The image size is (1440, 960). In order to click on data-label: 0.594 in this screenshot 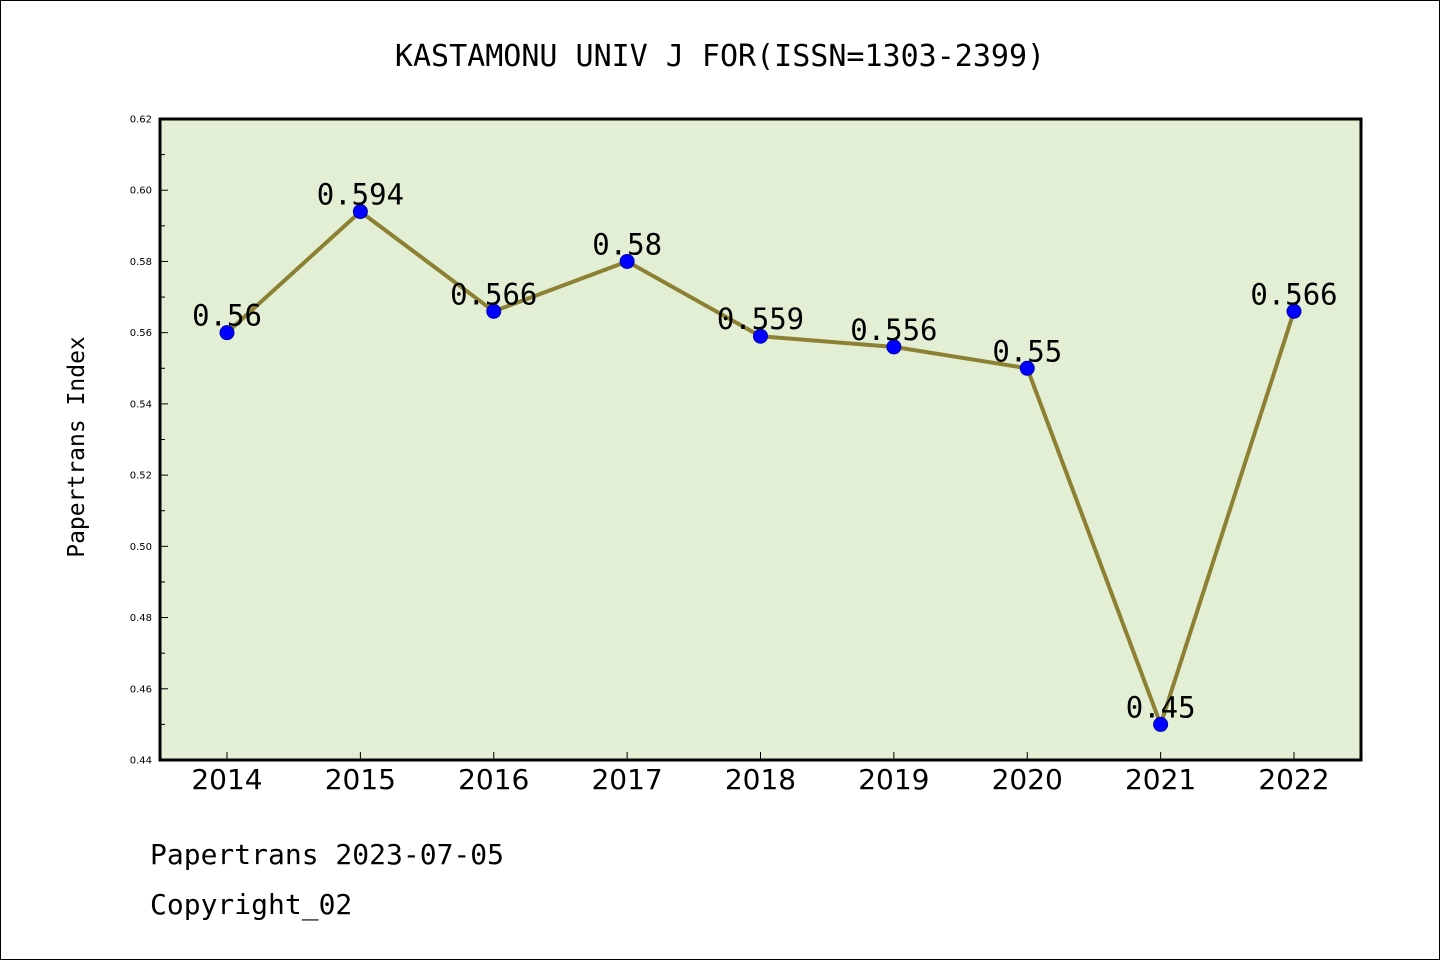, I will do `click(360, 195)`.